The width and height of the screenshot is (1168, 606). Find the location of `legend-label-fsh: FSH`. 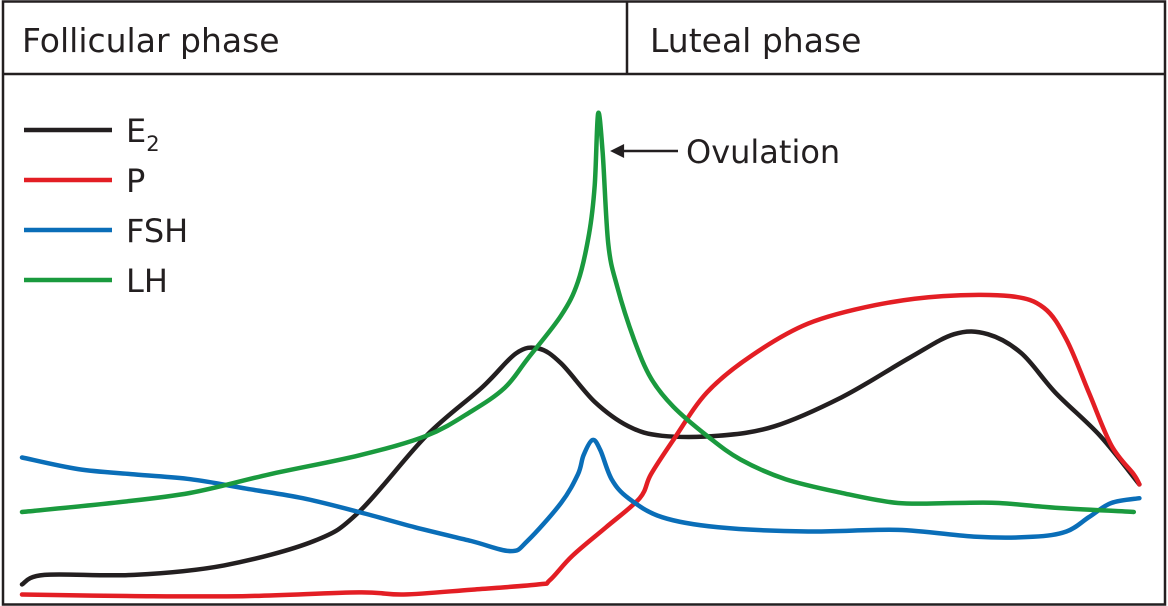

legend-label-fsh: FSH is located at coordinates (157, 231).